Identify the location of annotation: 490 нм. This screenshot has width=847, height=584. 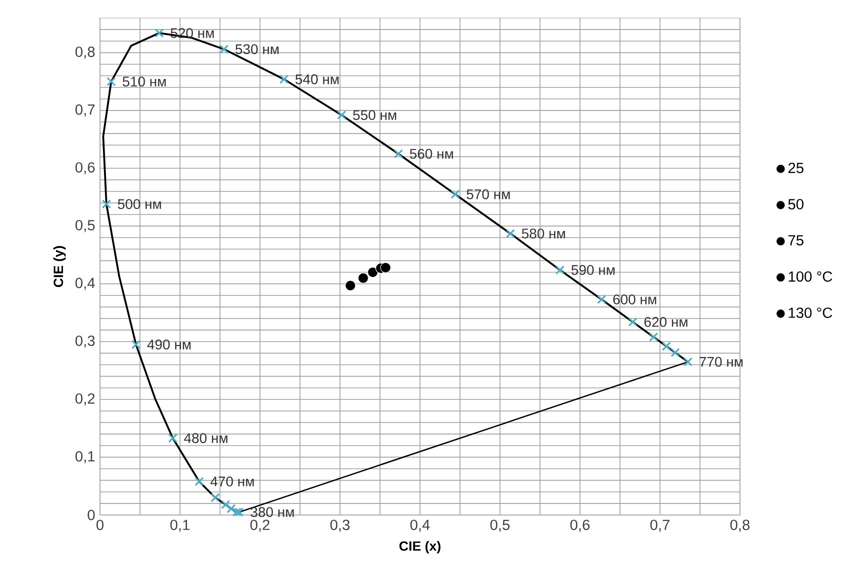
(169, 345).